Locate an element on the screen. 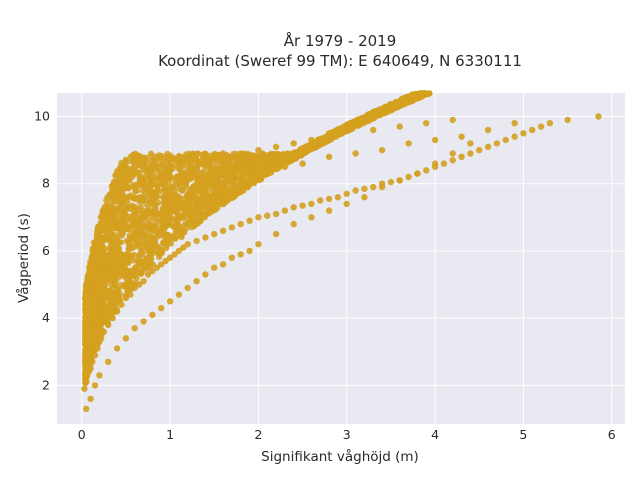  y-tick-label: 10 is located at coordinates (42, 116).